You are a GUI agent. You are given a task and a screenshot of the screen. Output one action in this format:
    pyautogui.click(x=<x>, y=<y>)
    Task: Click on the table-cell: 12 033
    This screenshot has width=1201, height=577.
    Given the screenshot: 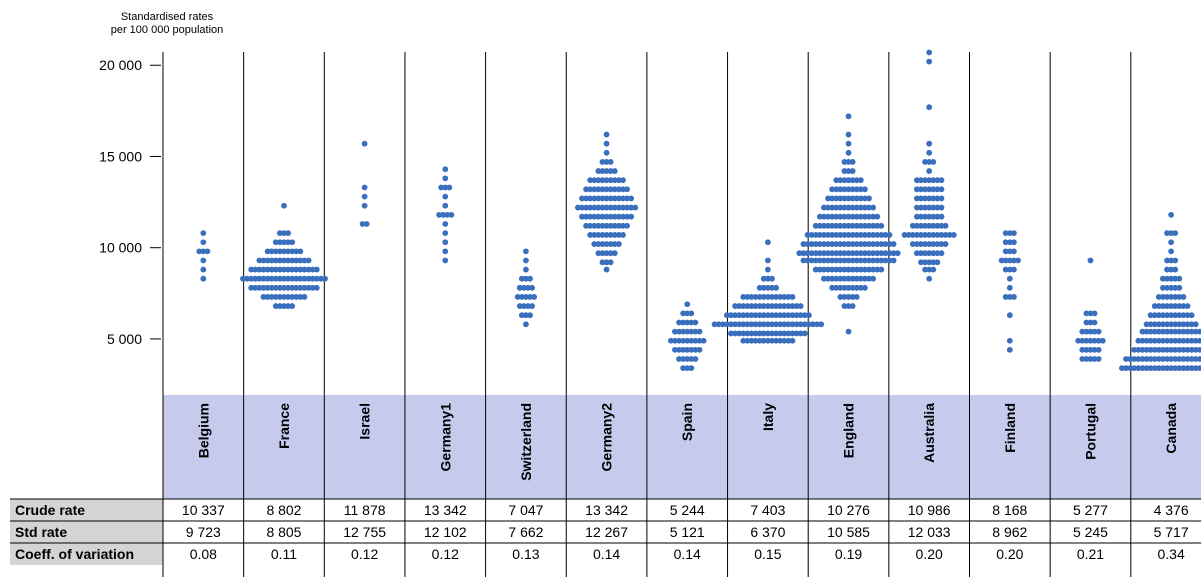 What is the action you would take?
    pyautogui.click(x=929, y=532)
    